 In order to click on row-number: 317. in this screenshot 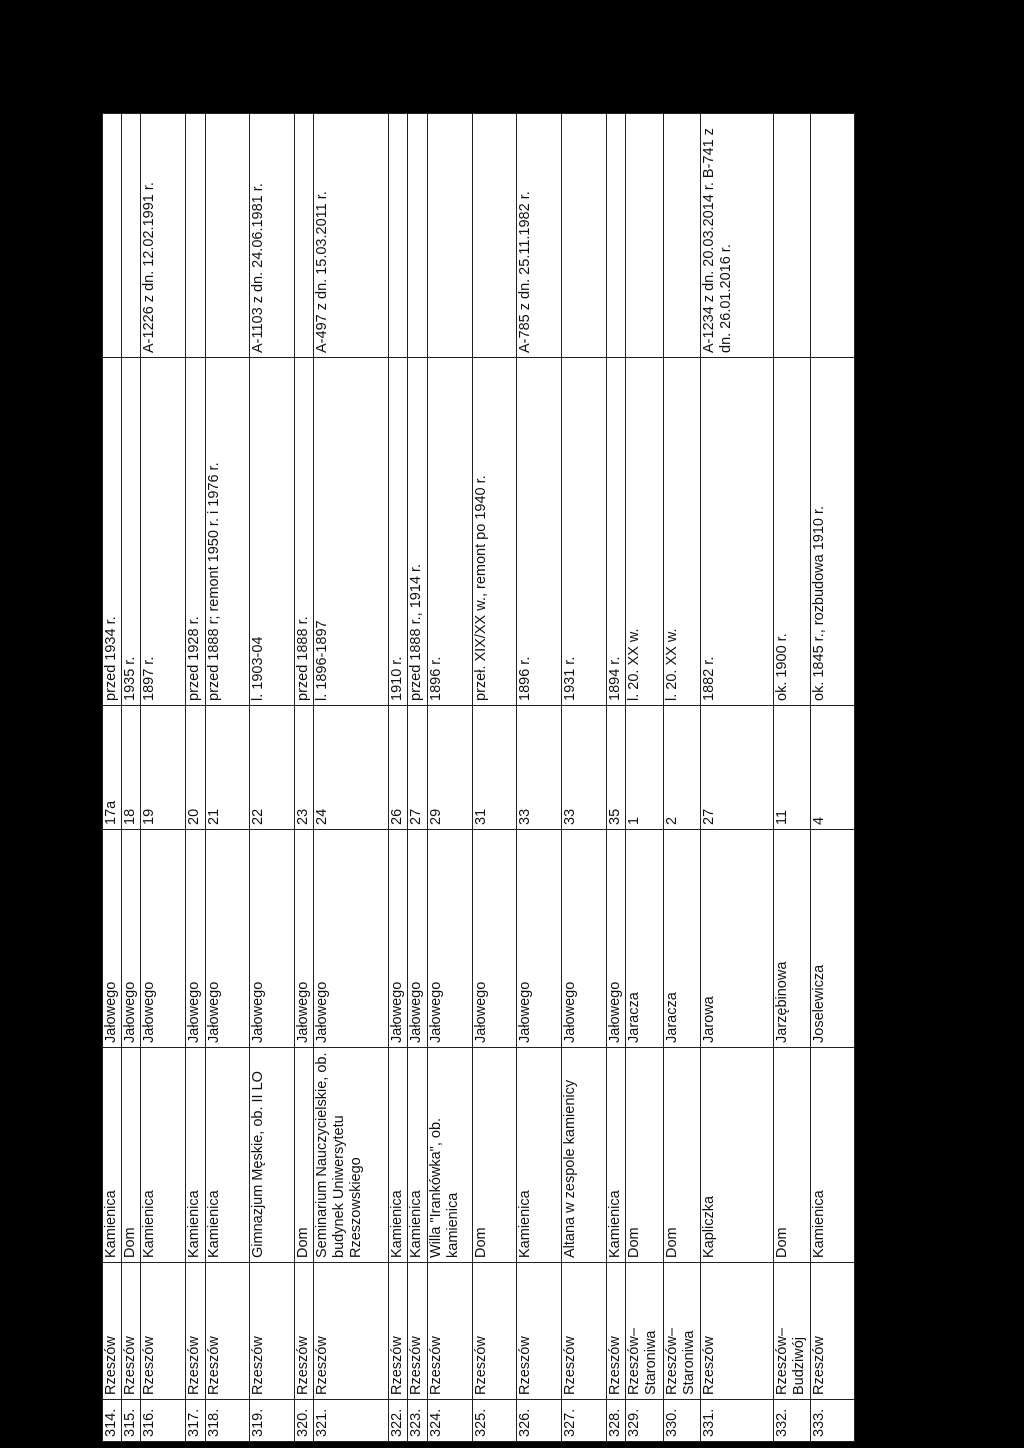, I will do `click(195, 1420)`.